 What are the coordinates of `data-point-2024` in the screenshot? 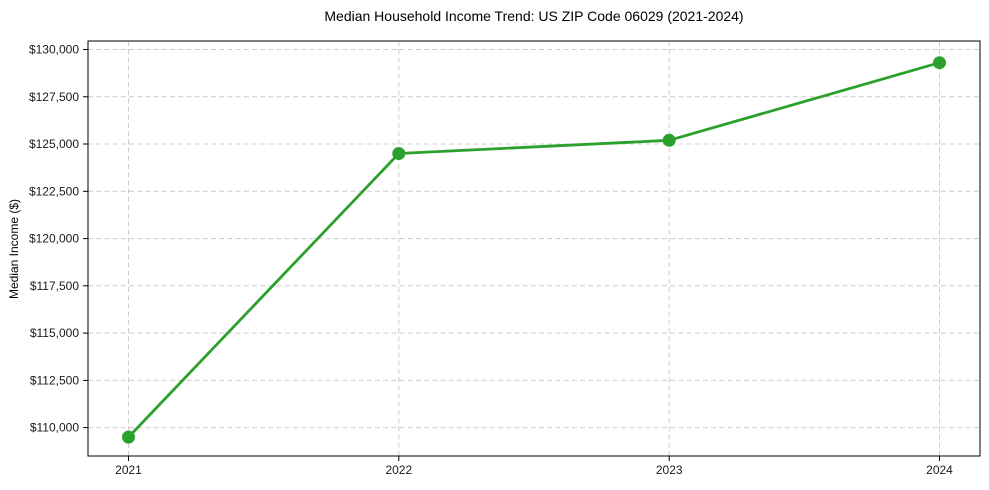 It's located at (939, 63).